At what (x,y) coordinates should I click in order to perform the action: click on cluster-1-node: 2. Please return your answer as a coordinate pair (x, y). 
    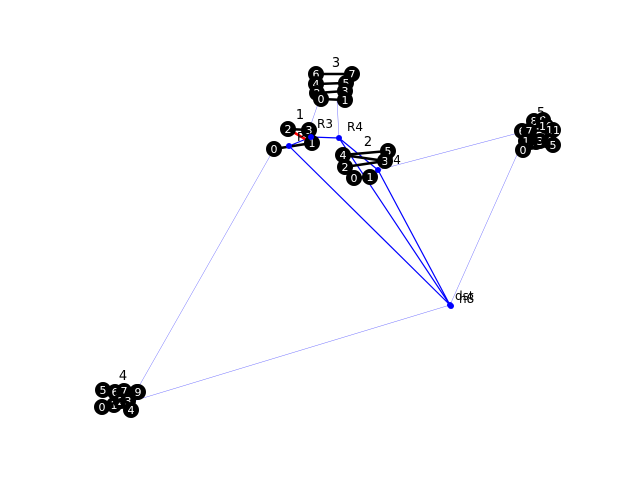
    Looking at the image, I should click on (288, 129).